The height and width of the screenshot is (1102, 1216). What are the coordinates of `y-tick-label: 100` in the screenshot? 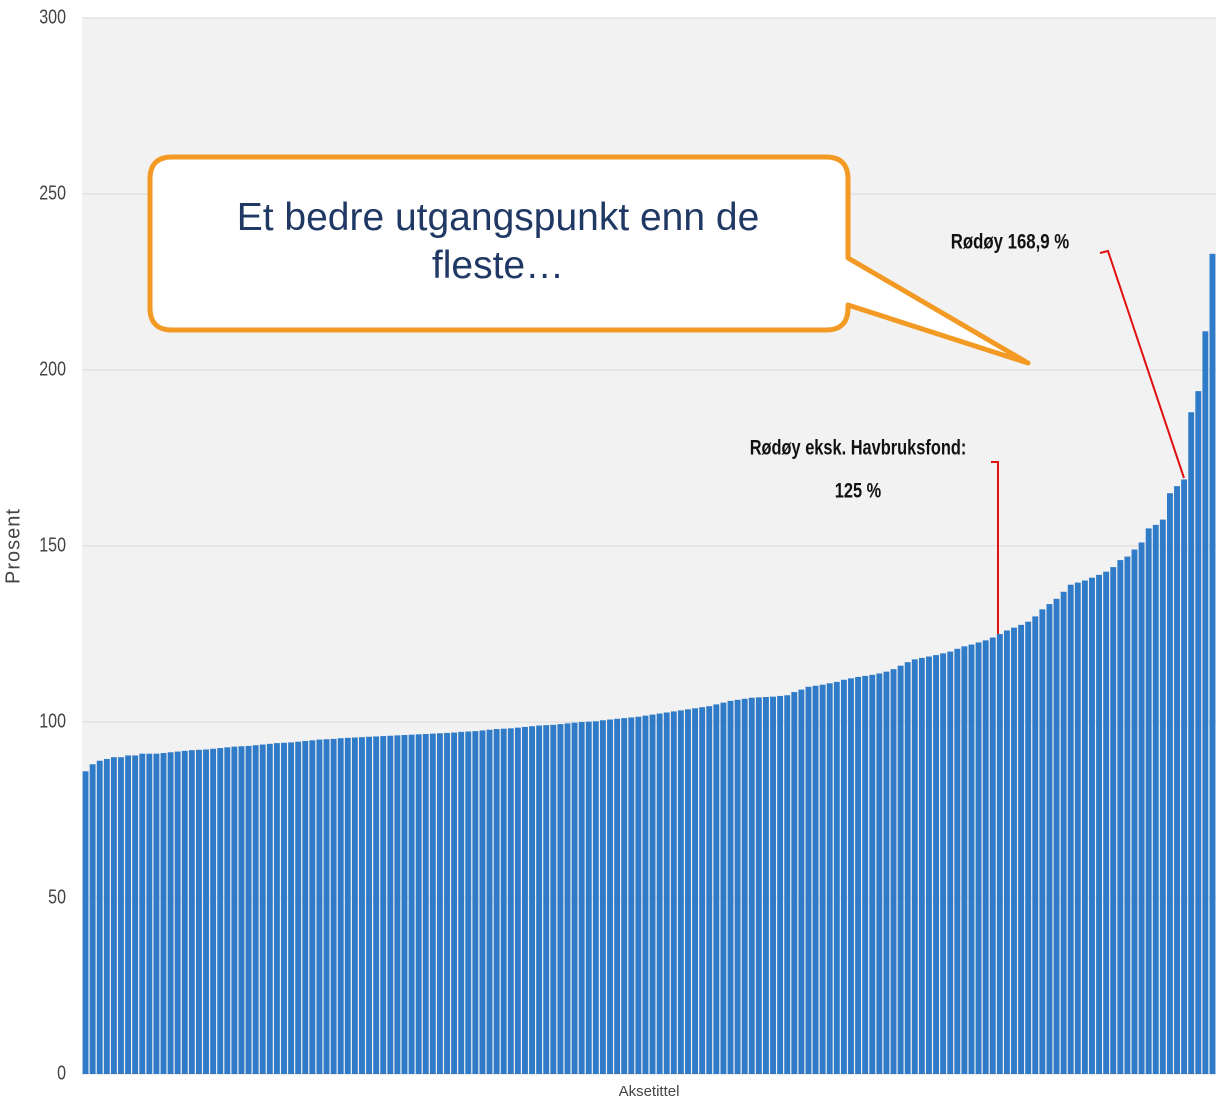 It's located at (52, 721).